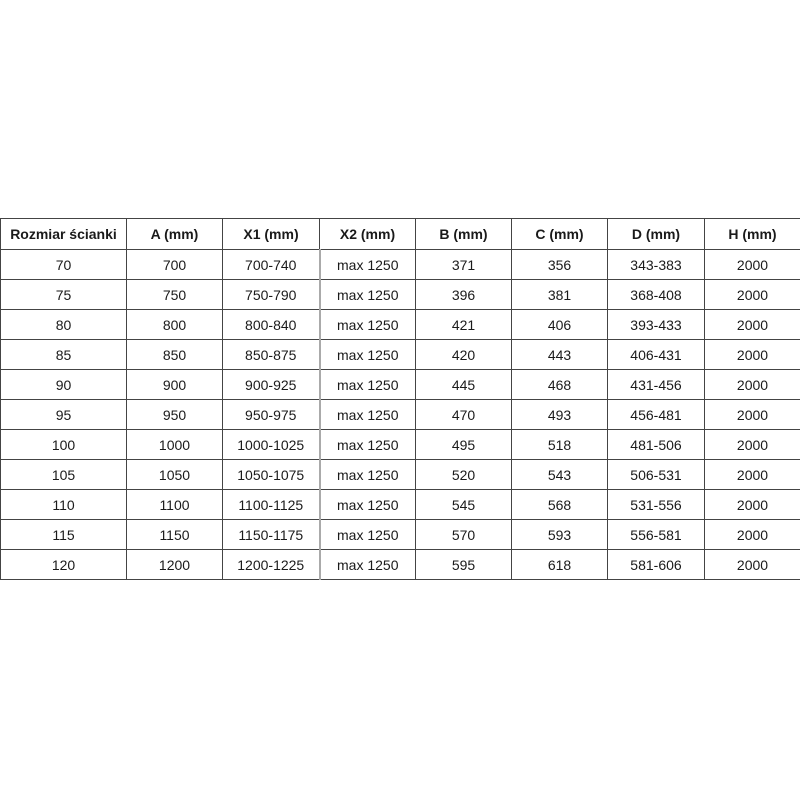 Image resolution: width=800 pixels, height=800 pixels. Describe the element at coordinates (271, 414) in the screenshot. I see `cell-x1: 950-975` at that location.